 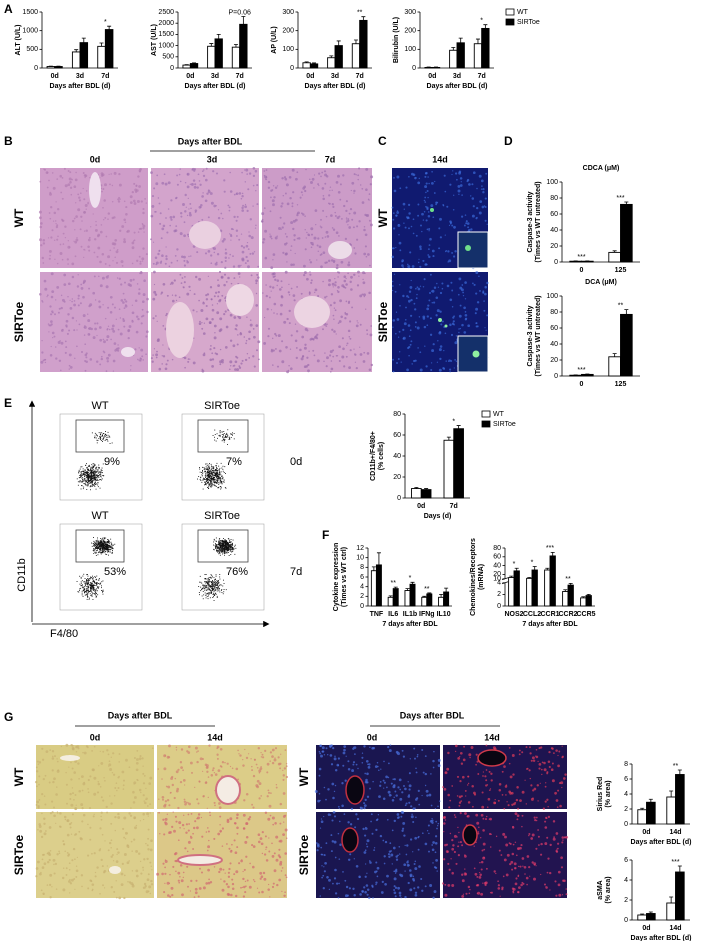 I want to click on gate, so click(x=223, y=436).